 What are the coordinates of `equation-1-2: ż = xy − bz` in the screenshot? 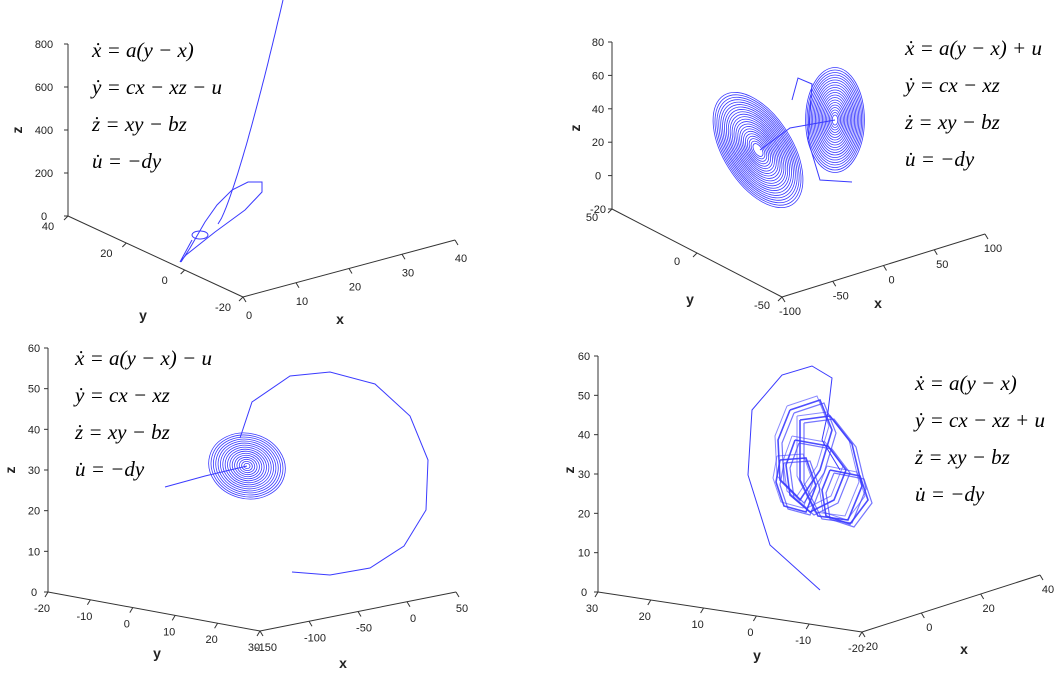 It's located at (952, 122).